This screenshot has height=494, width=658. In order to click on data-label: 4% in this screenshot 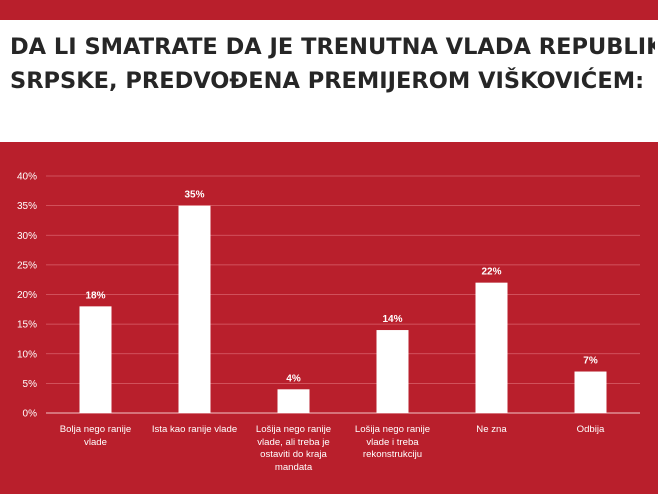, I will do `click(293, 378)`.